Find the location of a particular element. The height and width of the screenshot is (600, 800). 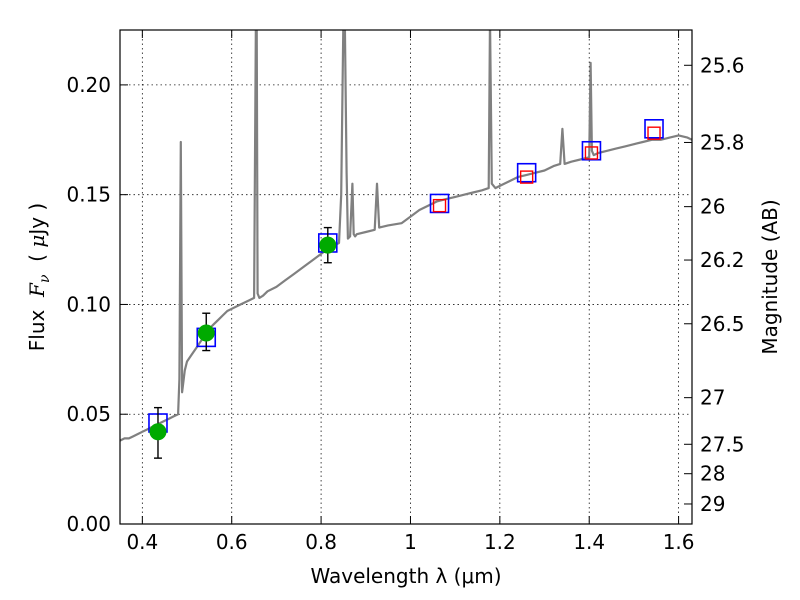

y-axis-title-symbol: F is located at coordinates (37, 290).